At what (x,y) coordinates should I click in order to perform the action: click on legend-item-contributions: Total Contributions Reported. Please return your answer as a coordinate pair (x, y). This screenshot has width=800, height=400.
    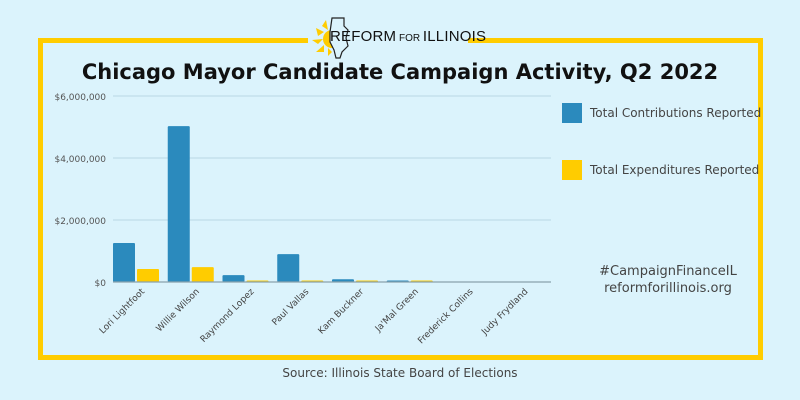
    Looking at the image, I should click on (661, 113).